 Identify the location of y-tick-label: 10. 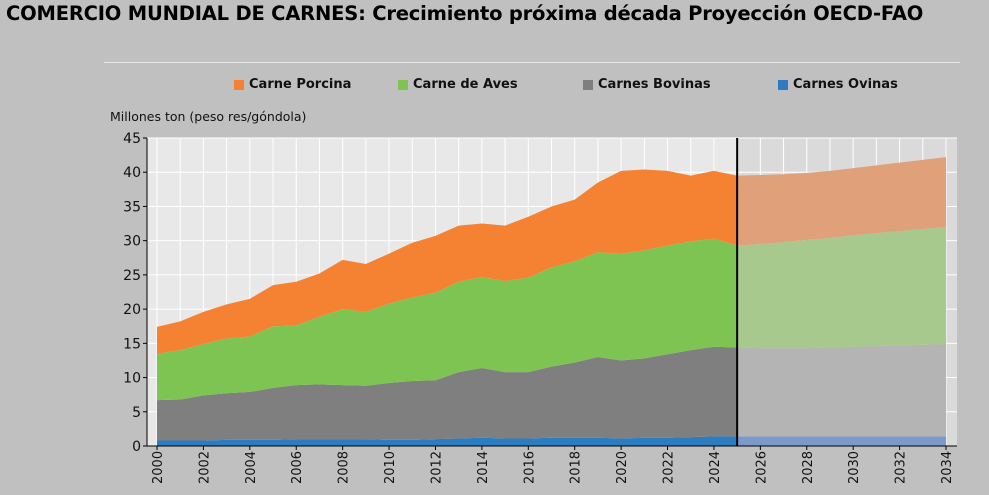
(132, 379).